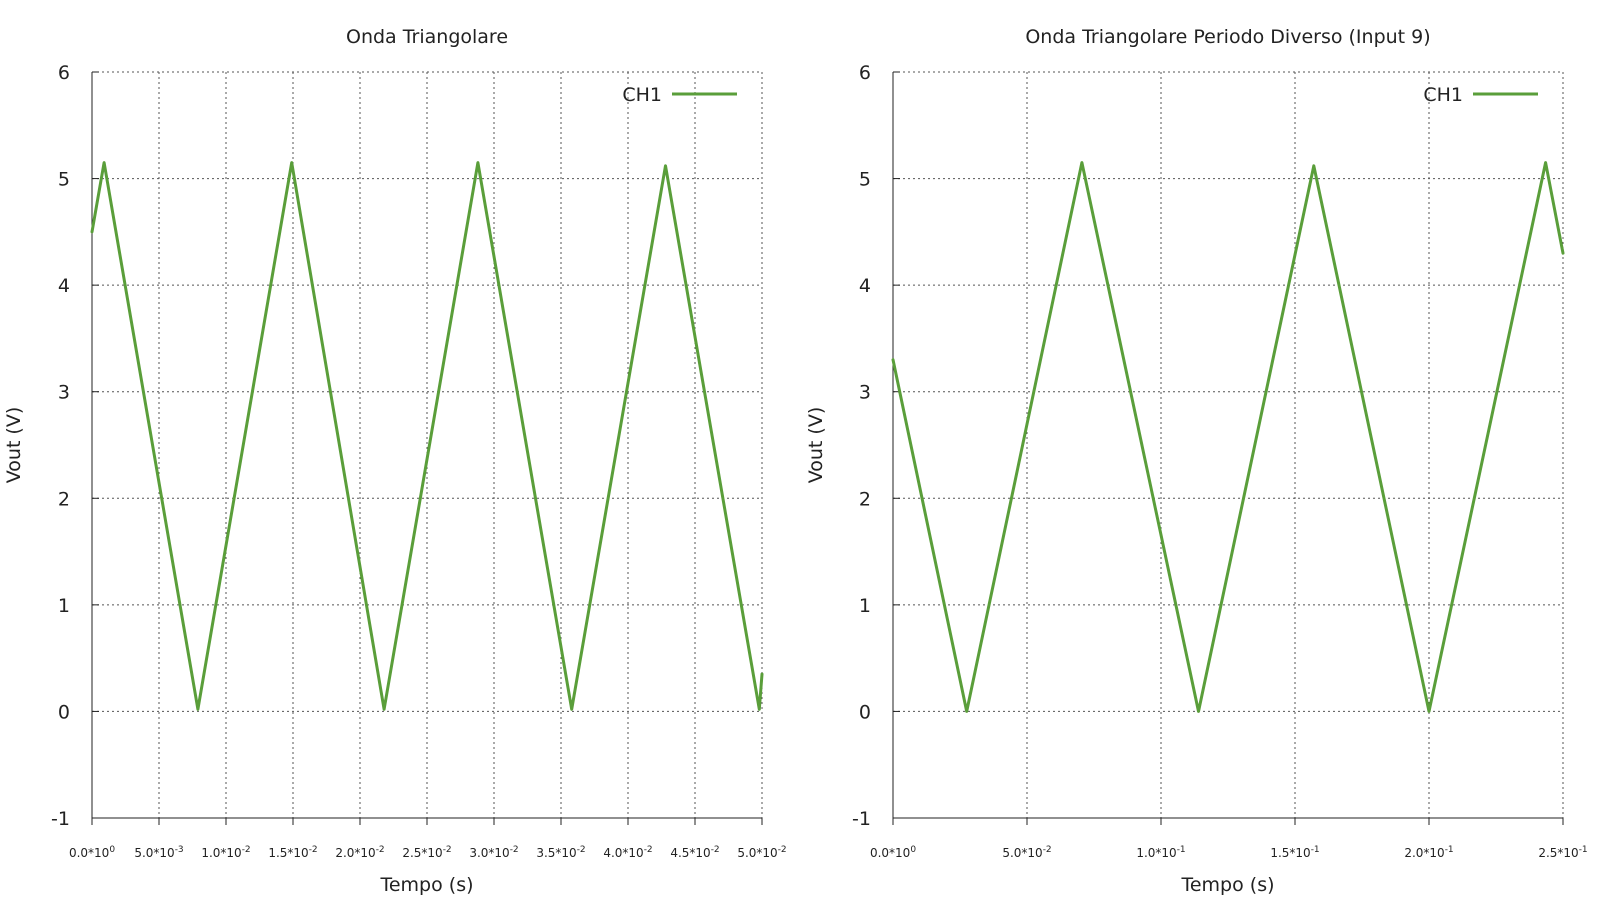 This screenshot has height=900, width=1600. I want to click on x-tick-label: 2.5*10-1, so click(1562, 852).